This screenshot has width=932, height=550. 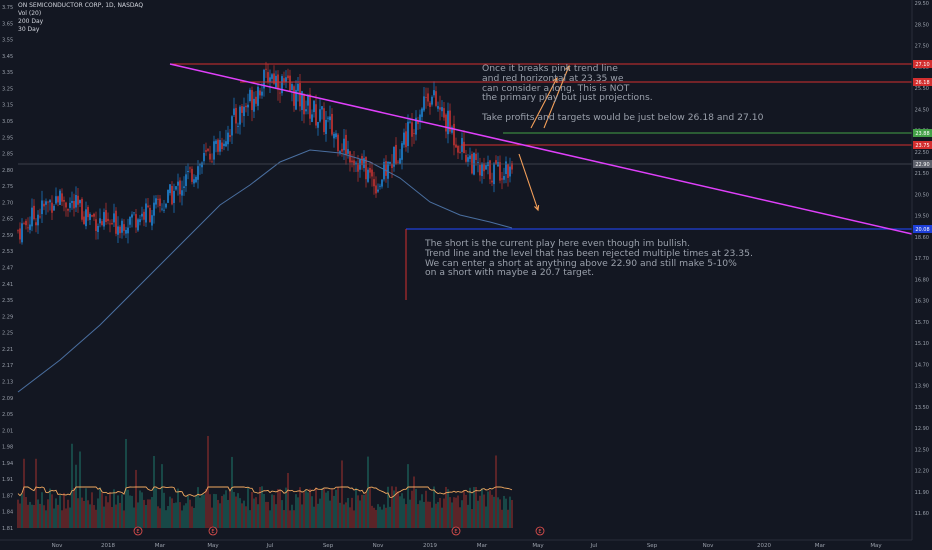 What do you see at coordinates (922, 145) in the screenshot?
I see `price-label-box` at bounding box center [922, 145].